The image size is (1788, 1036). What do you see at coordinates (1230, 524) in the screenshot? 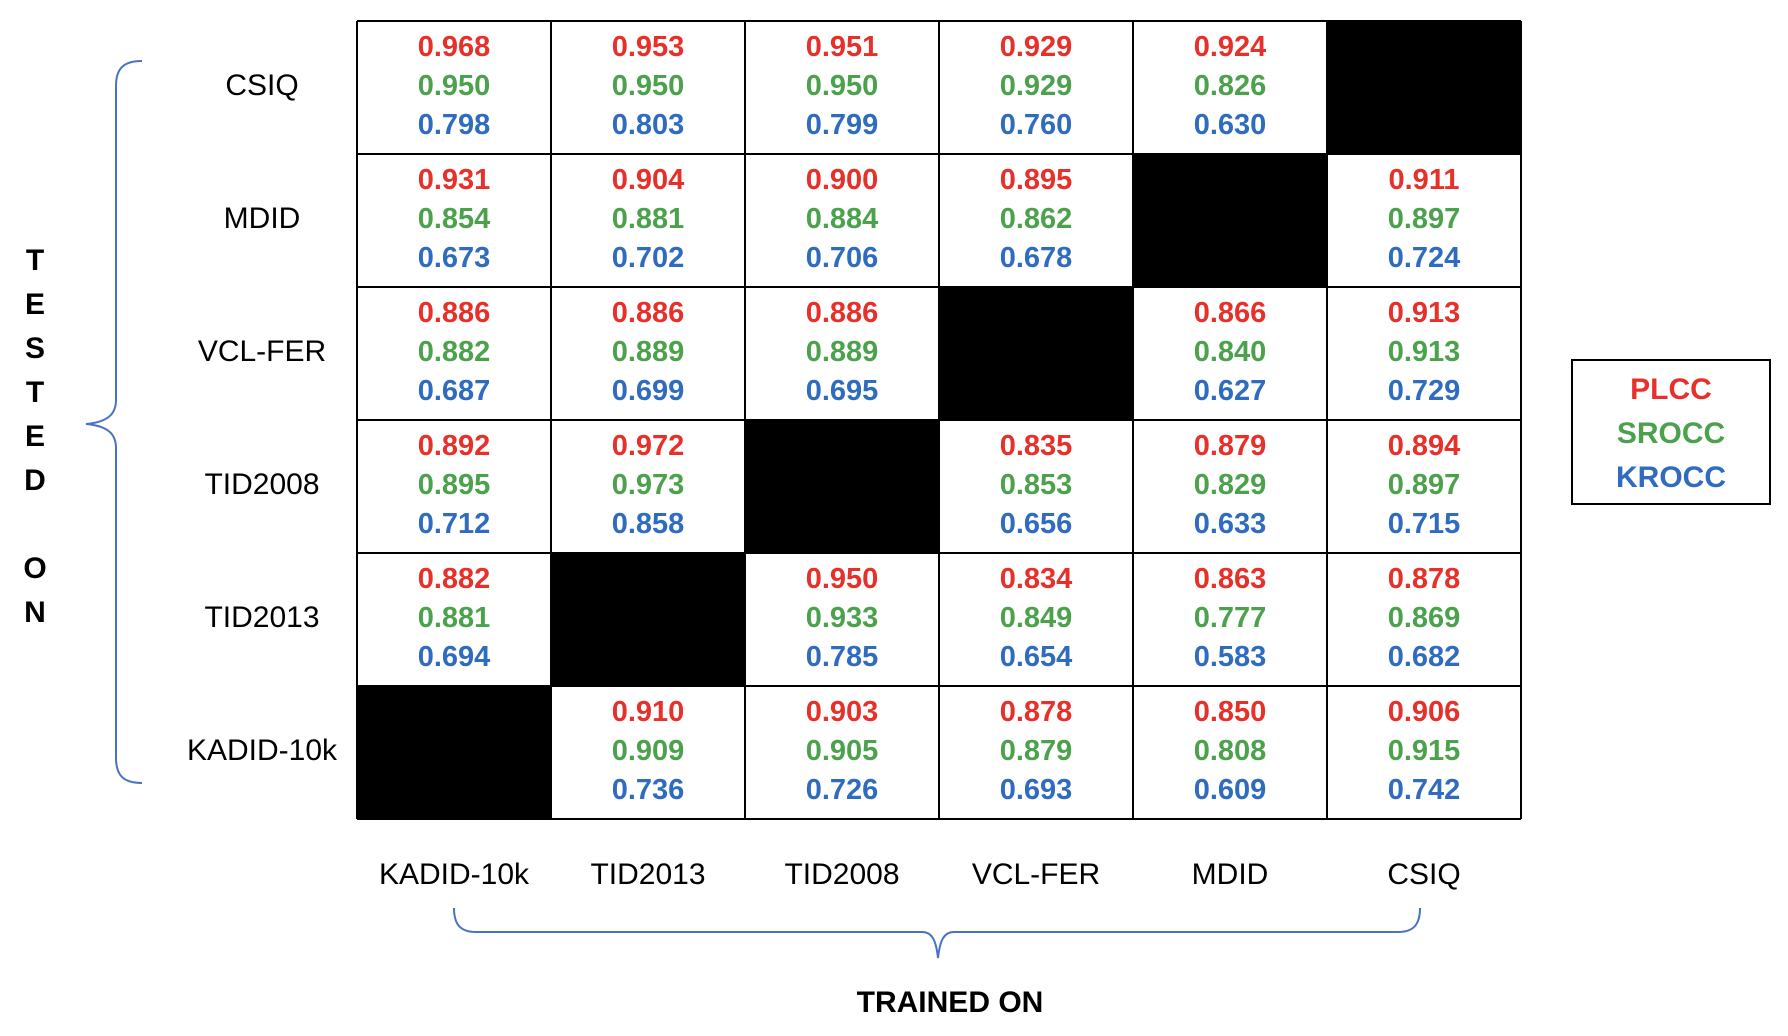
I see `value-krocc: 0.633` at bounding box center [1230, 524].